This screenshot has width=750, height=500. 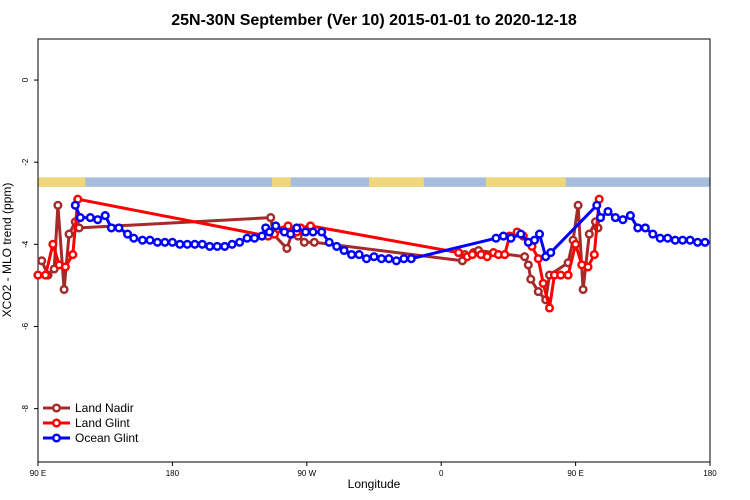 I want to click on legend-label: Land Nadir, so click(x=104, y=408).